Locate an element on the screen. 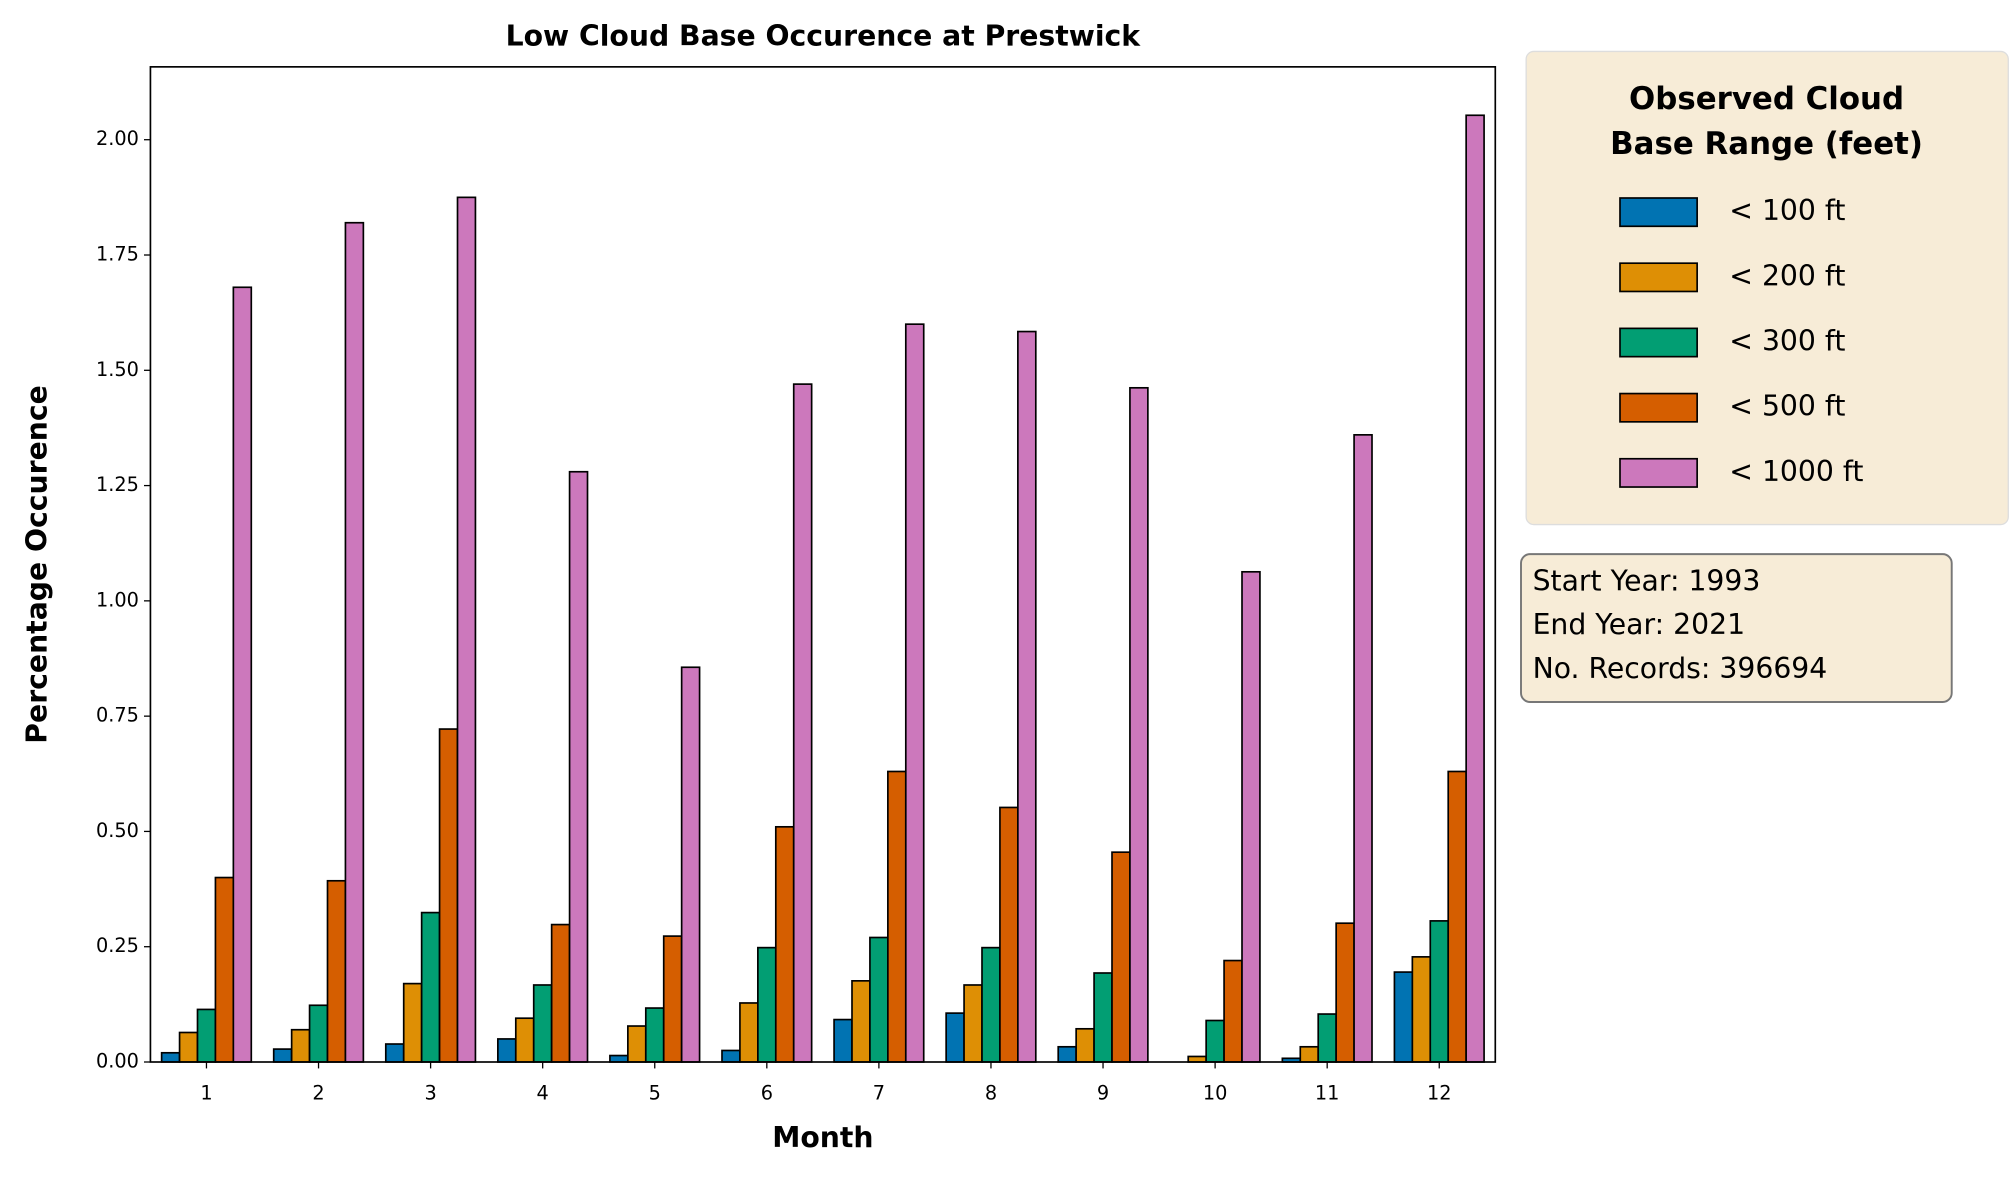 The height and width of the screenshot is (1179, 2016). y-tick-label: 1.00 is located at coordinates (117, 599).